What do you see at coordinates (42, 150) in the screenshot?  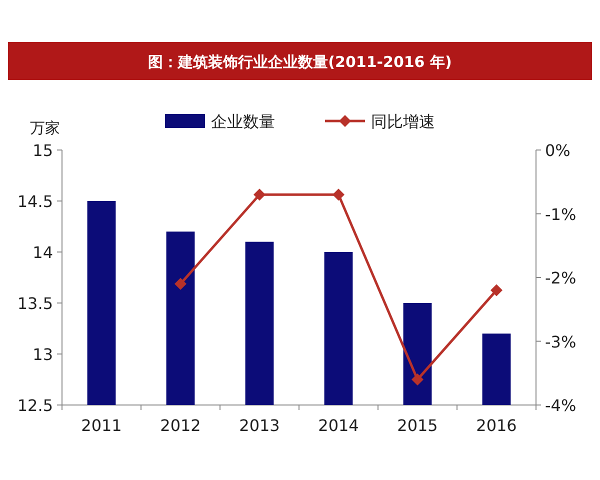 I see `y-tick-label: 15` at bounding box center [42, 150].